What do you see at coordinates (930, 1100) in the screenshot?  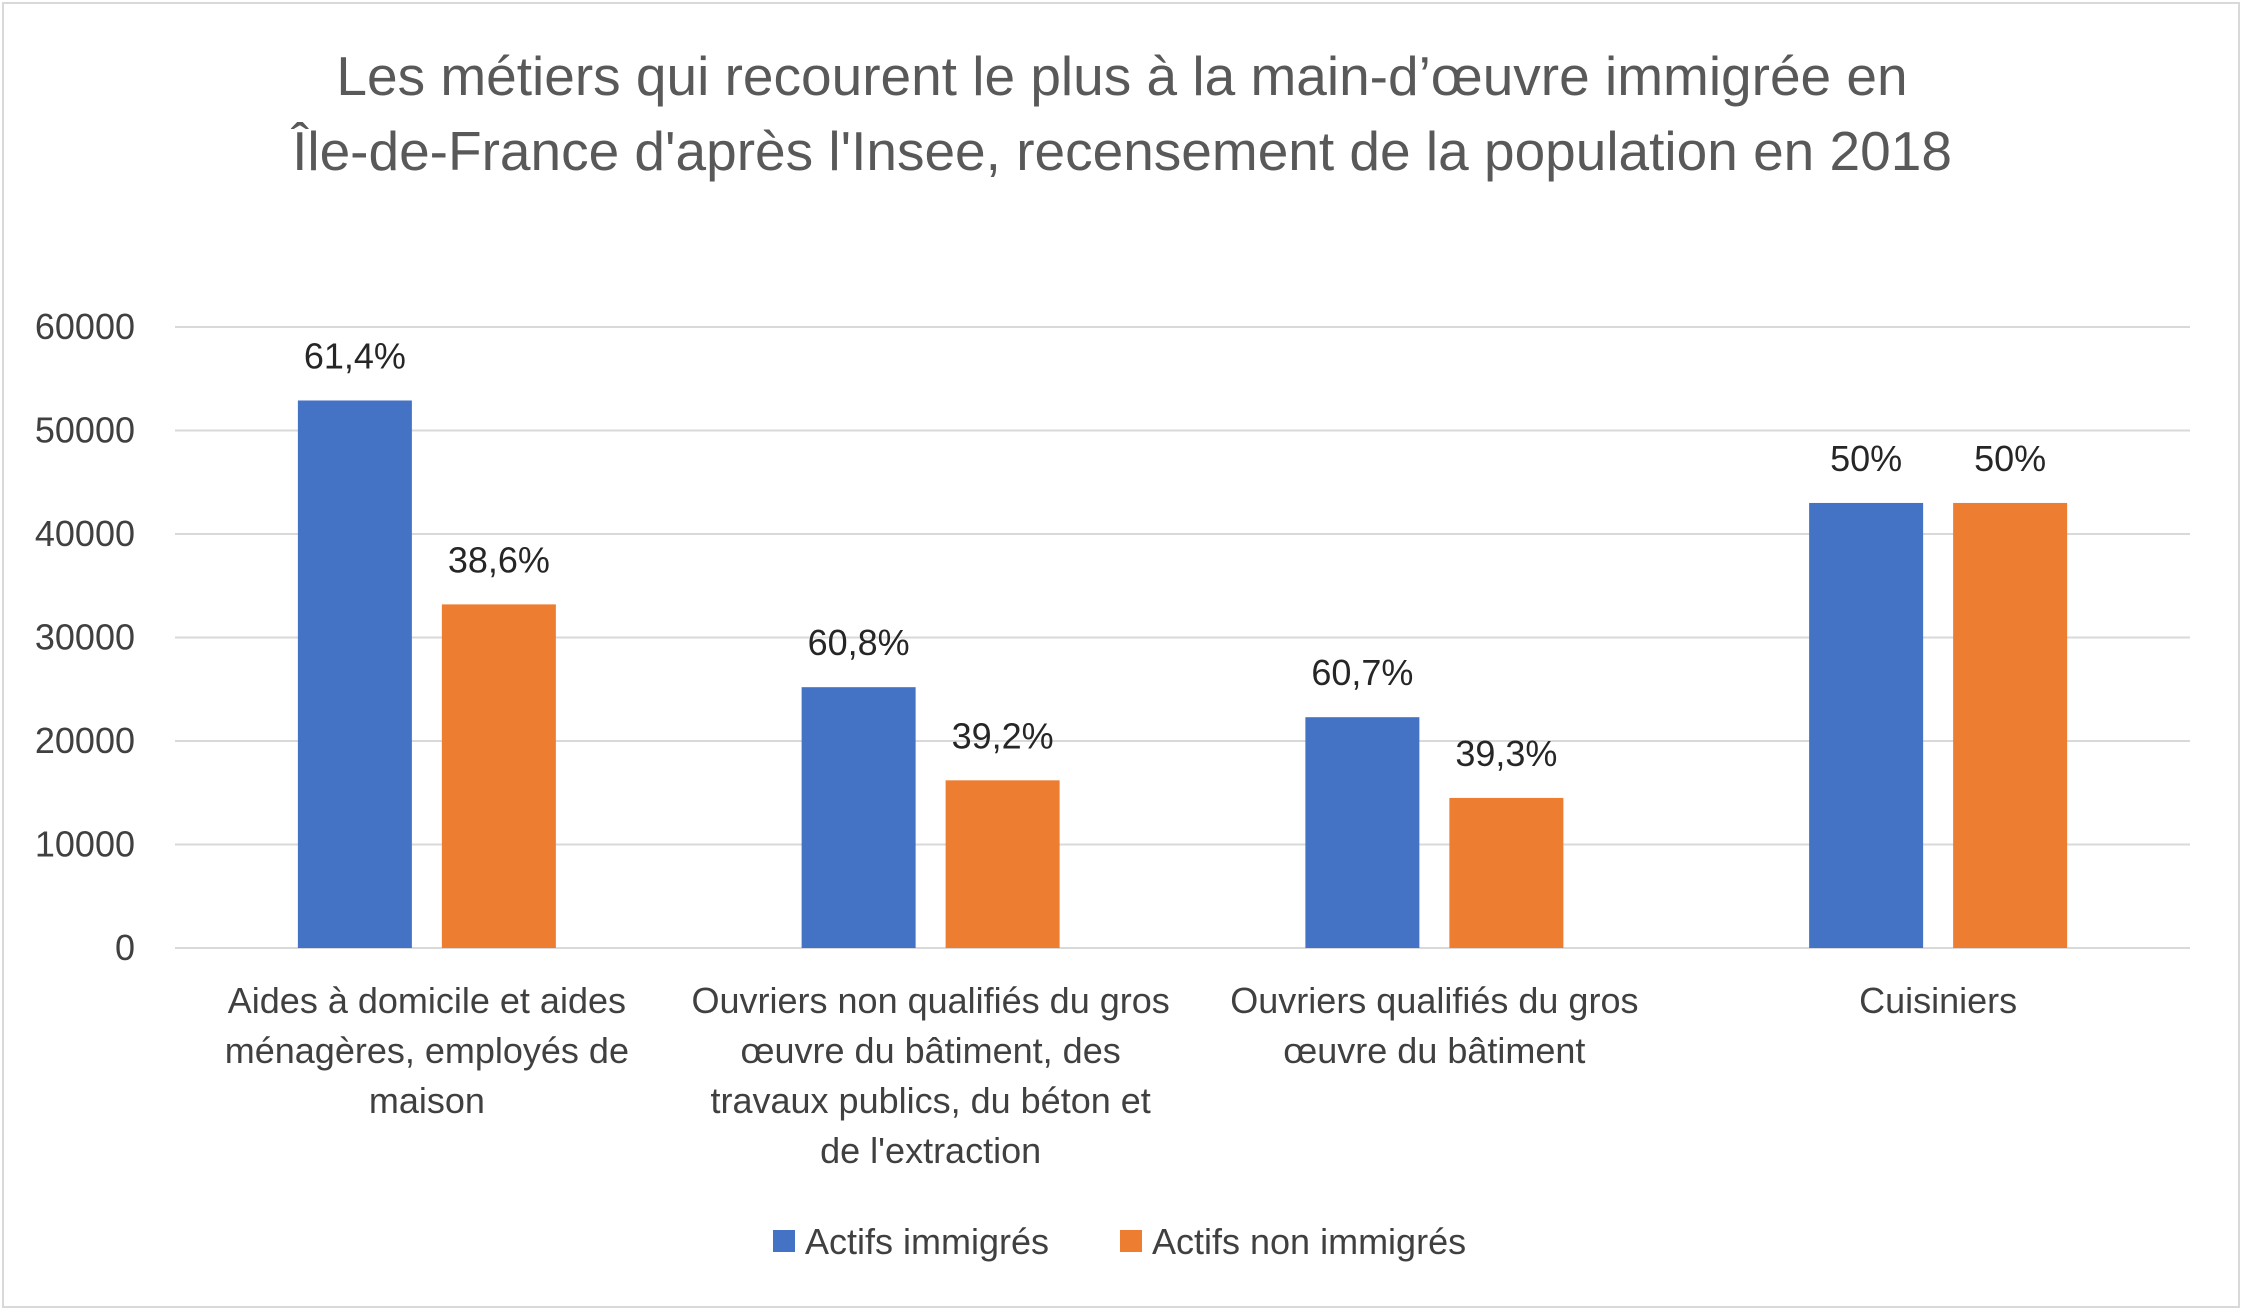 I see `category-label-2-line-3: travaux publics, du béton et` at bounding box center [930, 1100].